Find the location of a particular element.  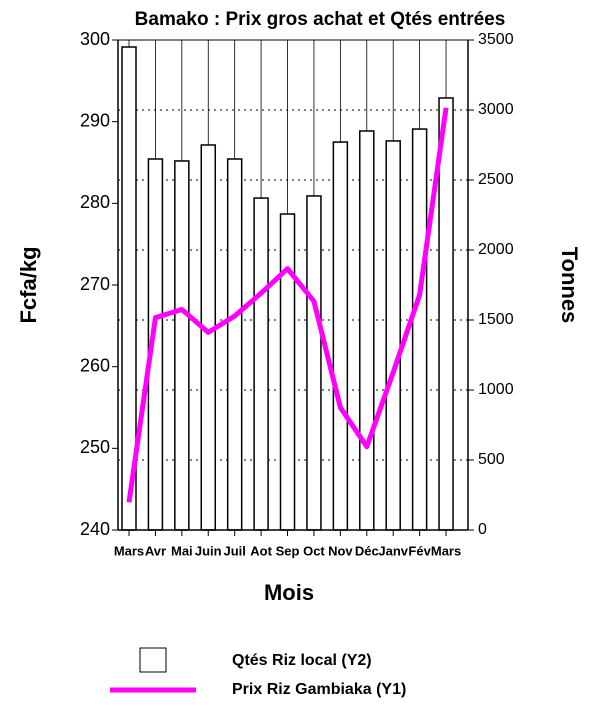

y2-tick-label: 1500 is located at coordinates (496, 319).